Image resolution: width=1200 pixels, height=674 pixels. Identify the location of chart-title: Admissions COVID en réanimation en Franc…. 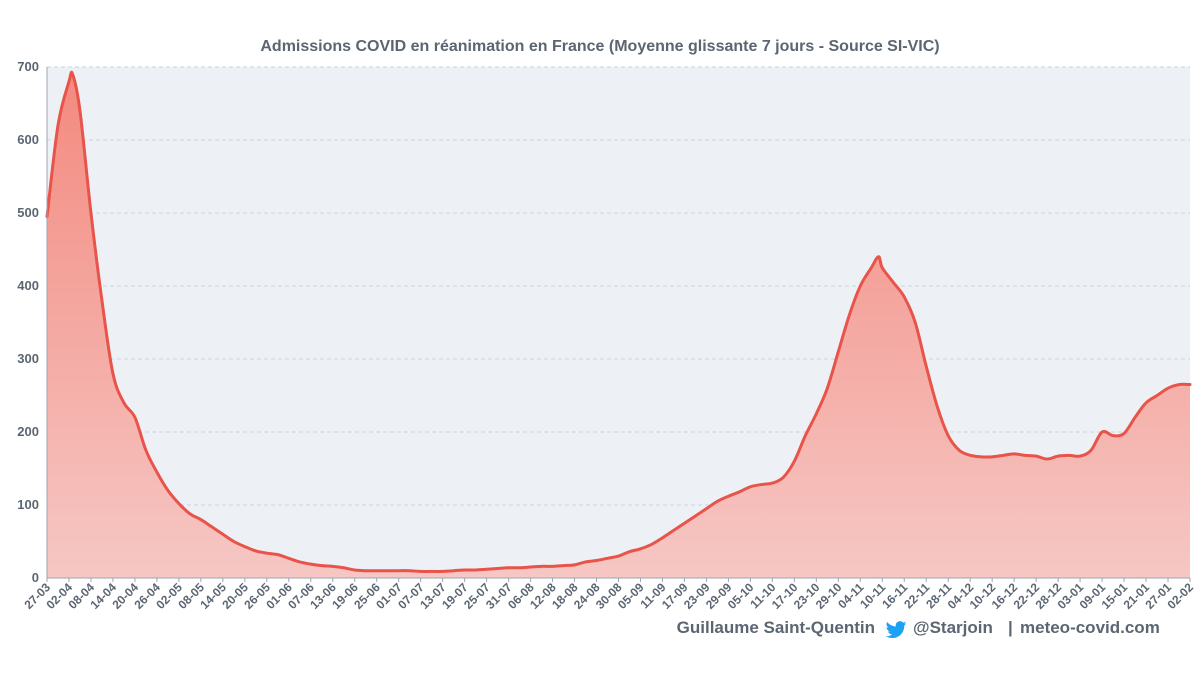
(599, 46).